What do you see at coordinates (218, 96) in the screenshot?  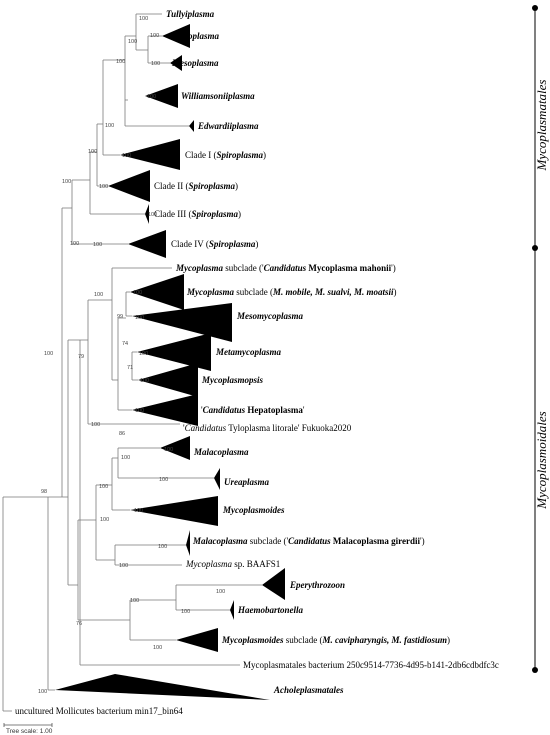 I see `taxon-label-segment: Williamsoniiplasma` at bounding box center [218, 96].